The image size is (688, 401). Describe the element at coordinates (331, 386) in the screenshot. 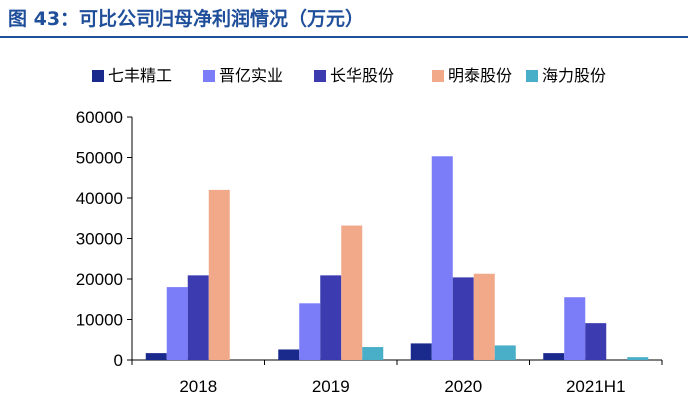

I see `x-tick-label: 2019` at that location.